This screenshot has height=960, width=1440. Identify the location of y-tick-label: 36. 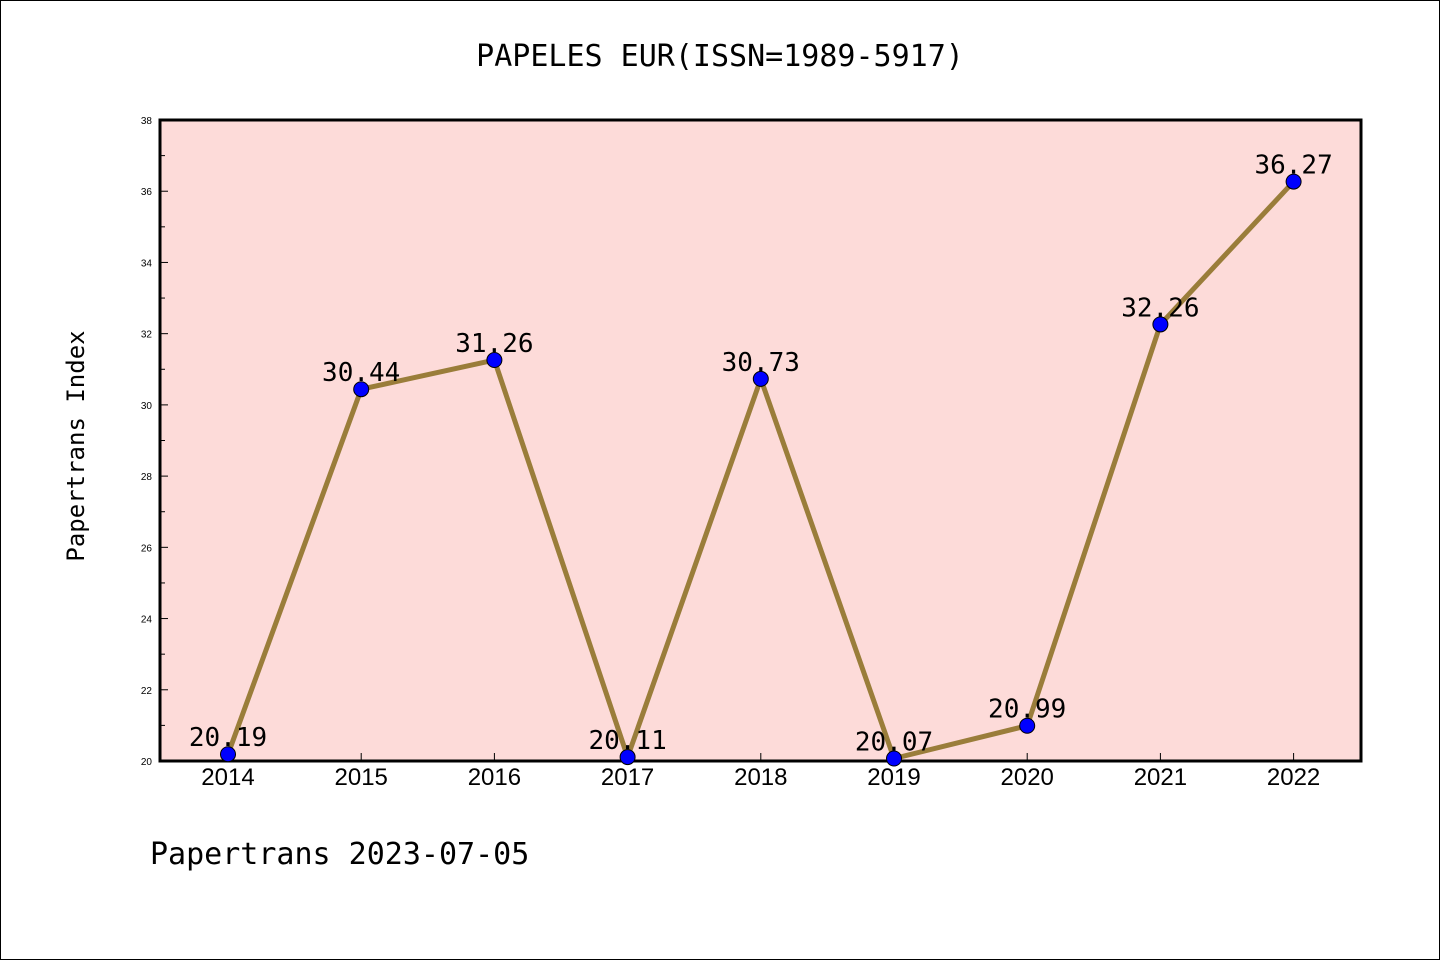
(147, 192).